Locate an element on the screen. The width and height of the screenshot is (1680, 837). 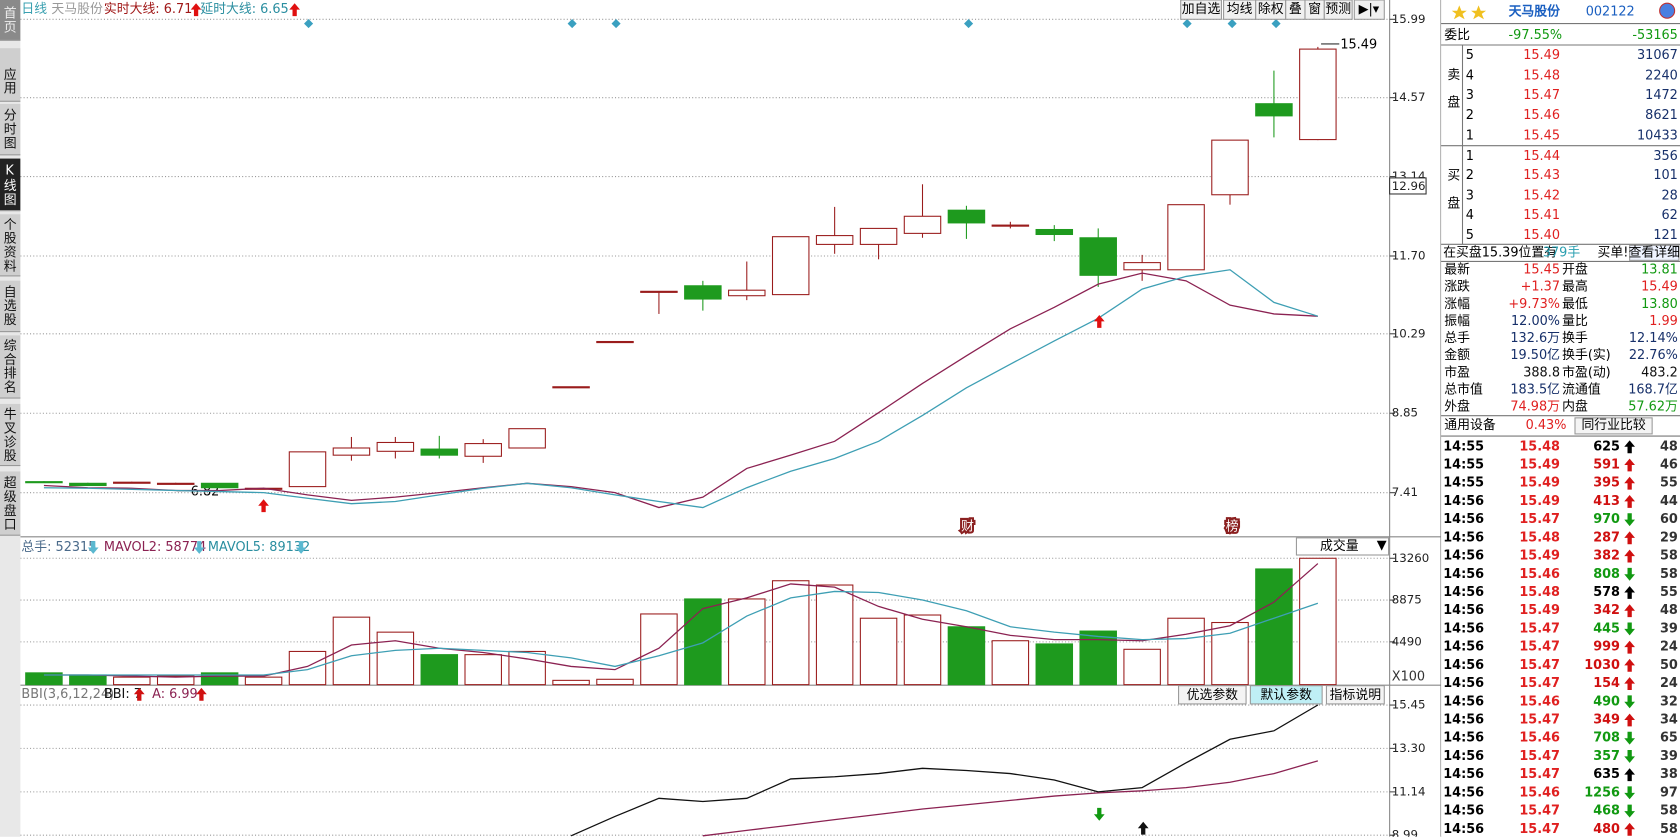
stat-value: 15.45 is located at coordinates (1541, 270).